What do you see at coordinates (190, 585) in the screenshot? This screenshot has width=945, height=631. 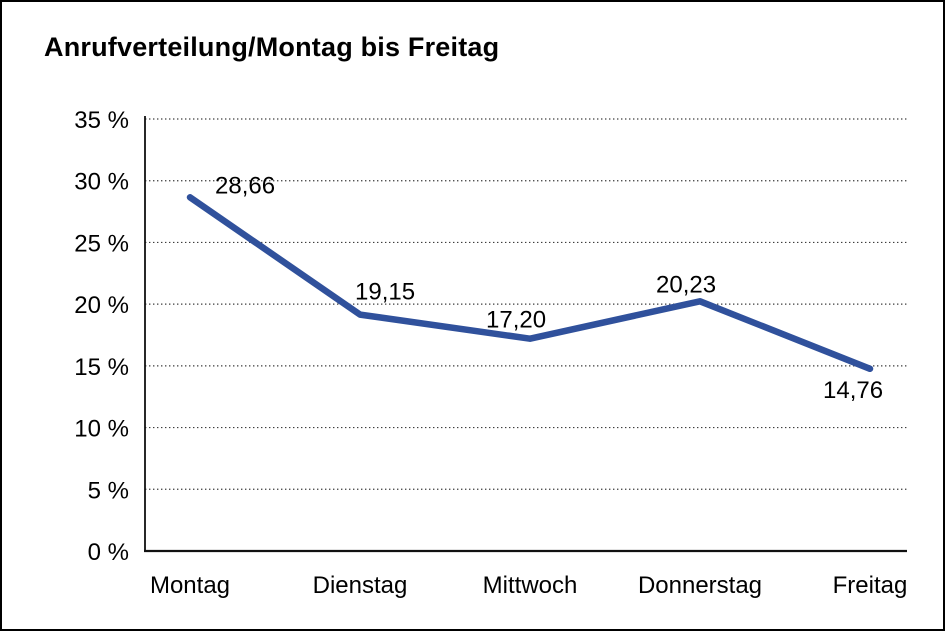 I see `x-category-label: Montag` at bounding box center [190, 585].